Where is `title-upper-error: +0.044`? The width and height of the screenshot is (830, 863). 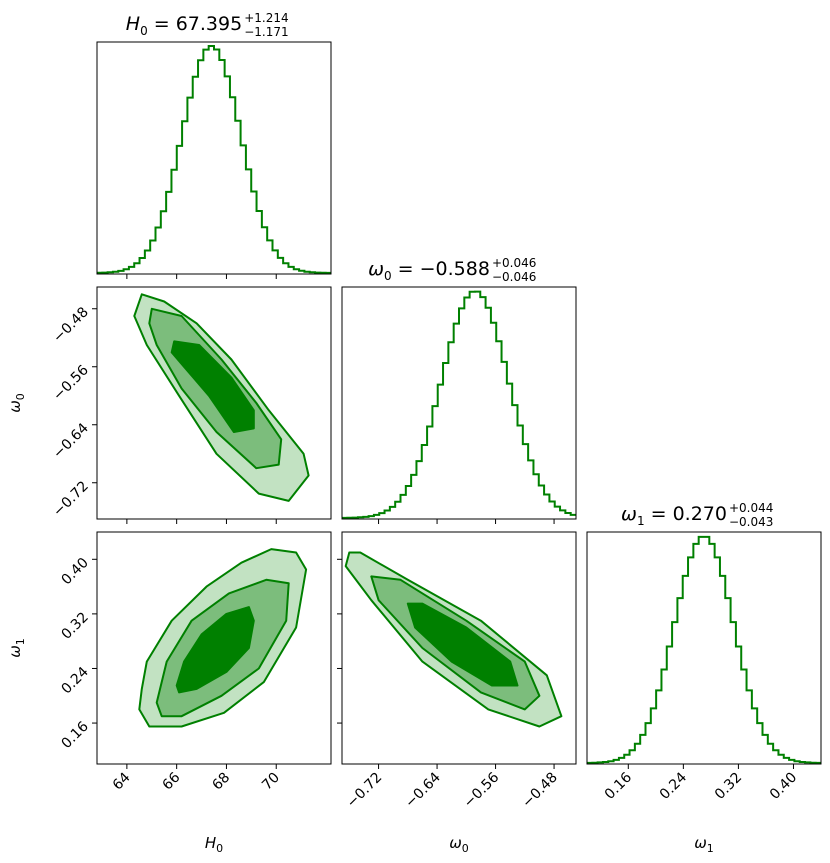
title-upper-error: +0.044 is located at coordinates (751, 508).